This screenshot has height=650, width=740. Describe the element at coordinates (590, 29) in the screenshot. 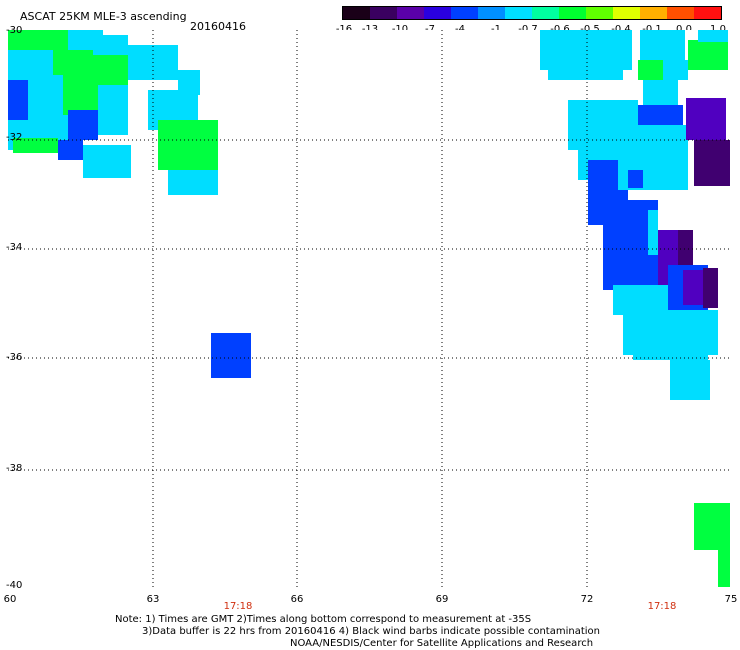

I see `colorbar-label: -0.5` at that location.